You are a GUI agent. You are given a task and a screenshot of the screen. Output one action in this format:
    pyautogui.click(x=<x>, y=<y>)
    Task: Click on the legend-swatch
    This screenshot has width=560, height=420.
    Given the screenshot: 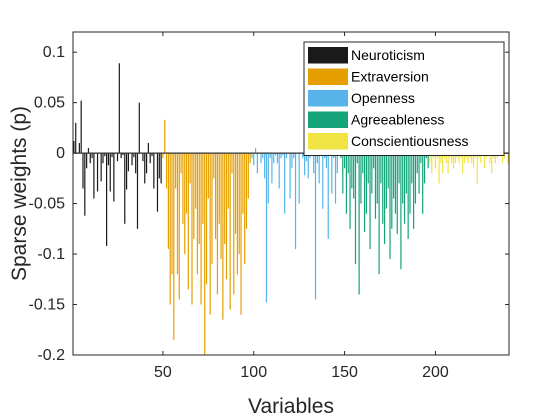 What is the action you would take?
    pyautogui.click(x=328, y=55)
    